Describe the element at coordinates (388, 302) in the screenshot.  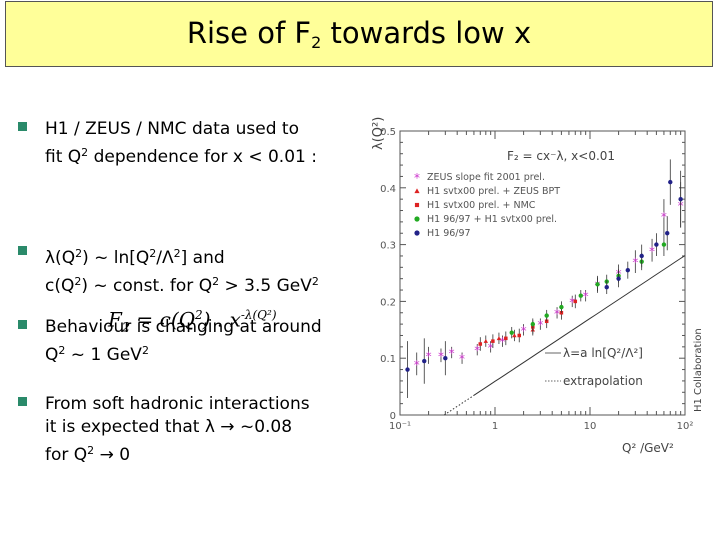
I see `y-tick-label: 0.2` at that location.